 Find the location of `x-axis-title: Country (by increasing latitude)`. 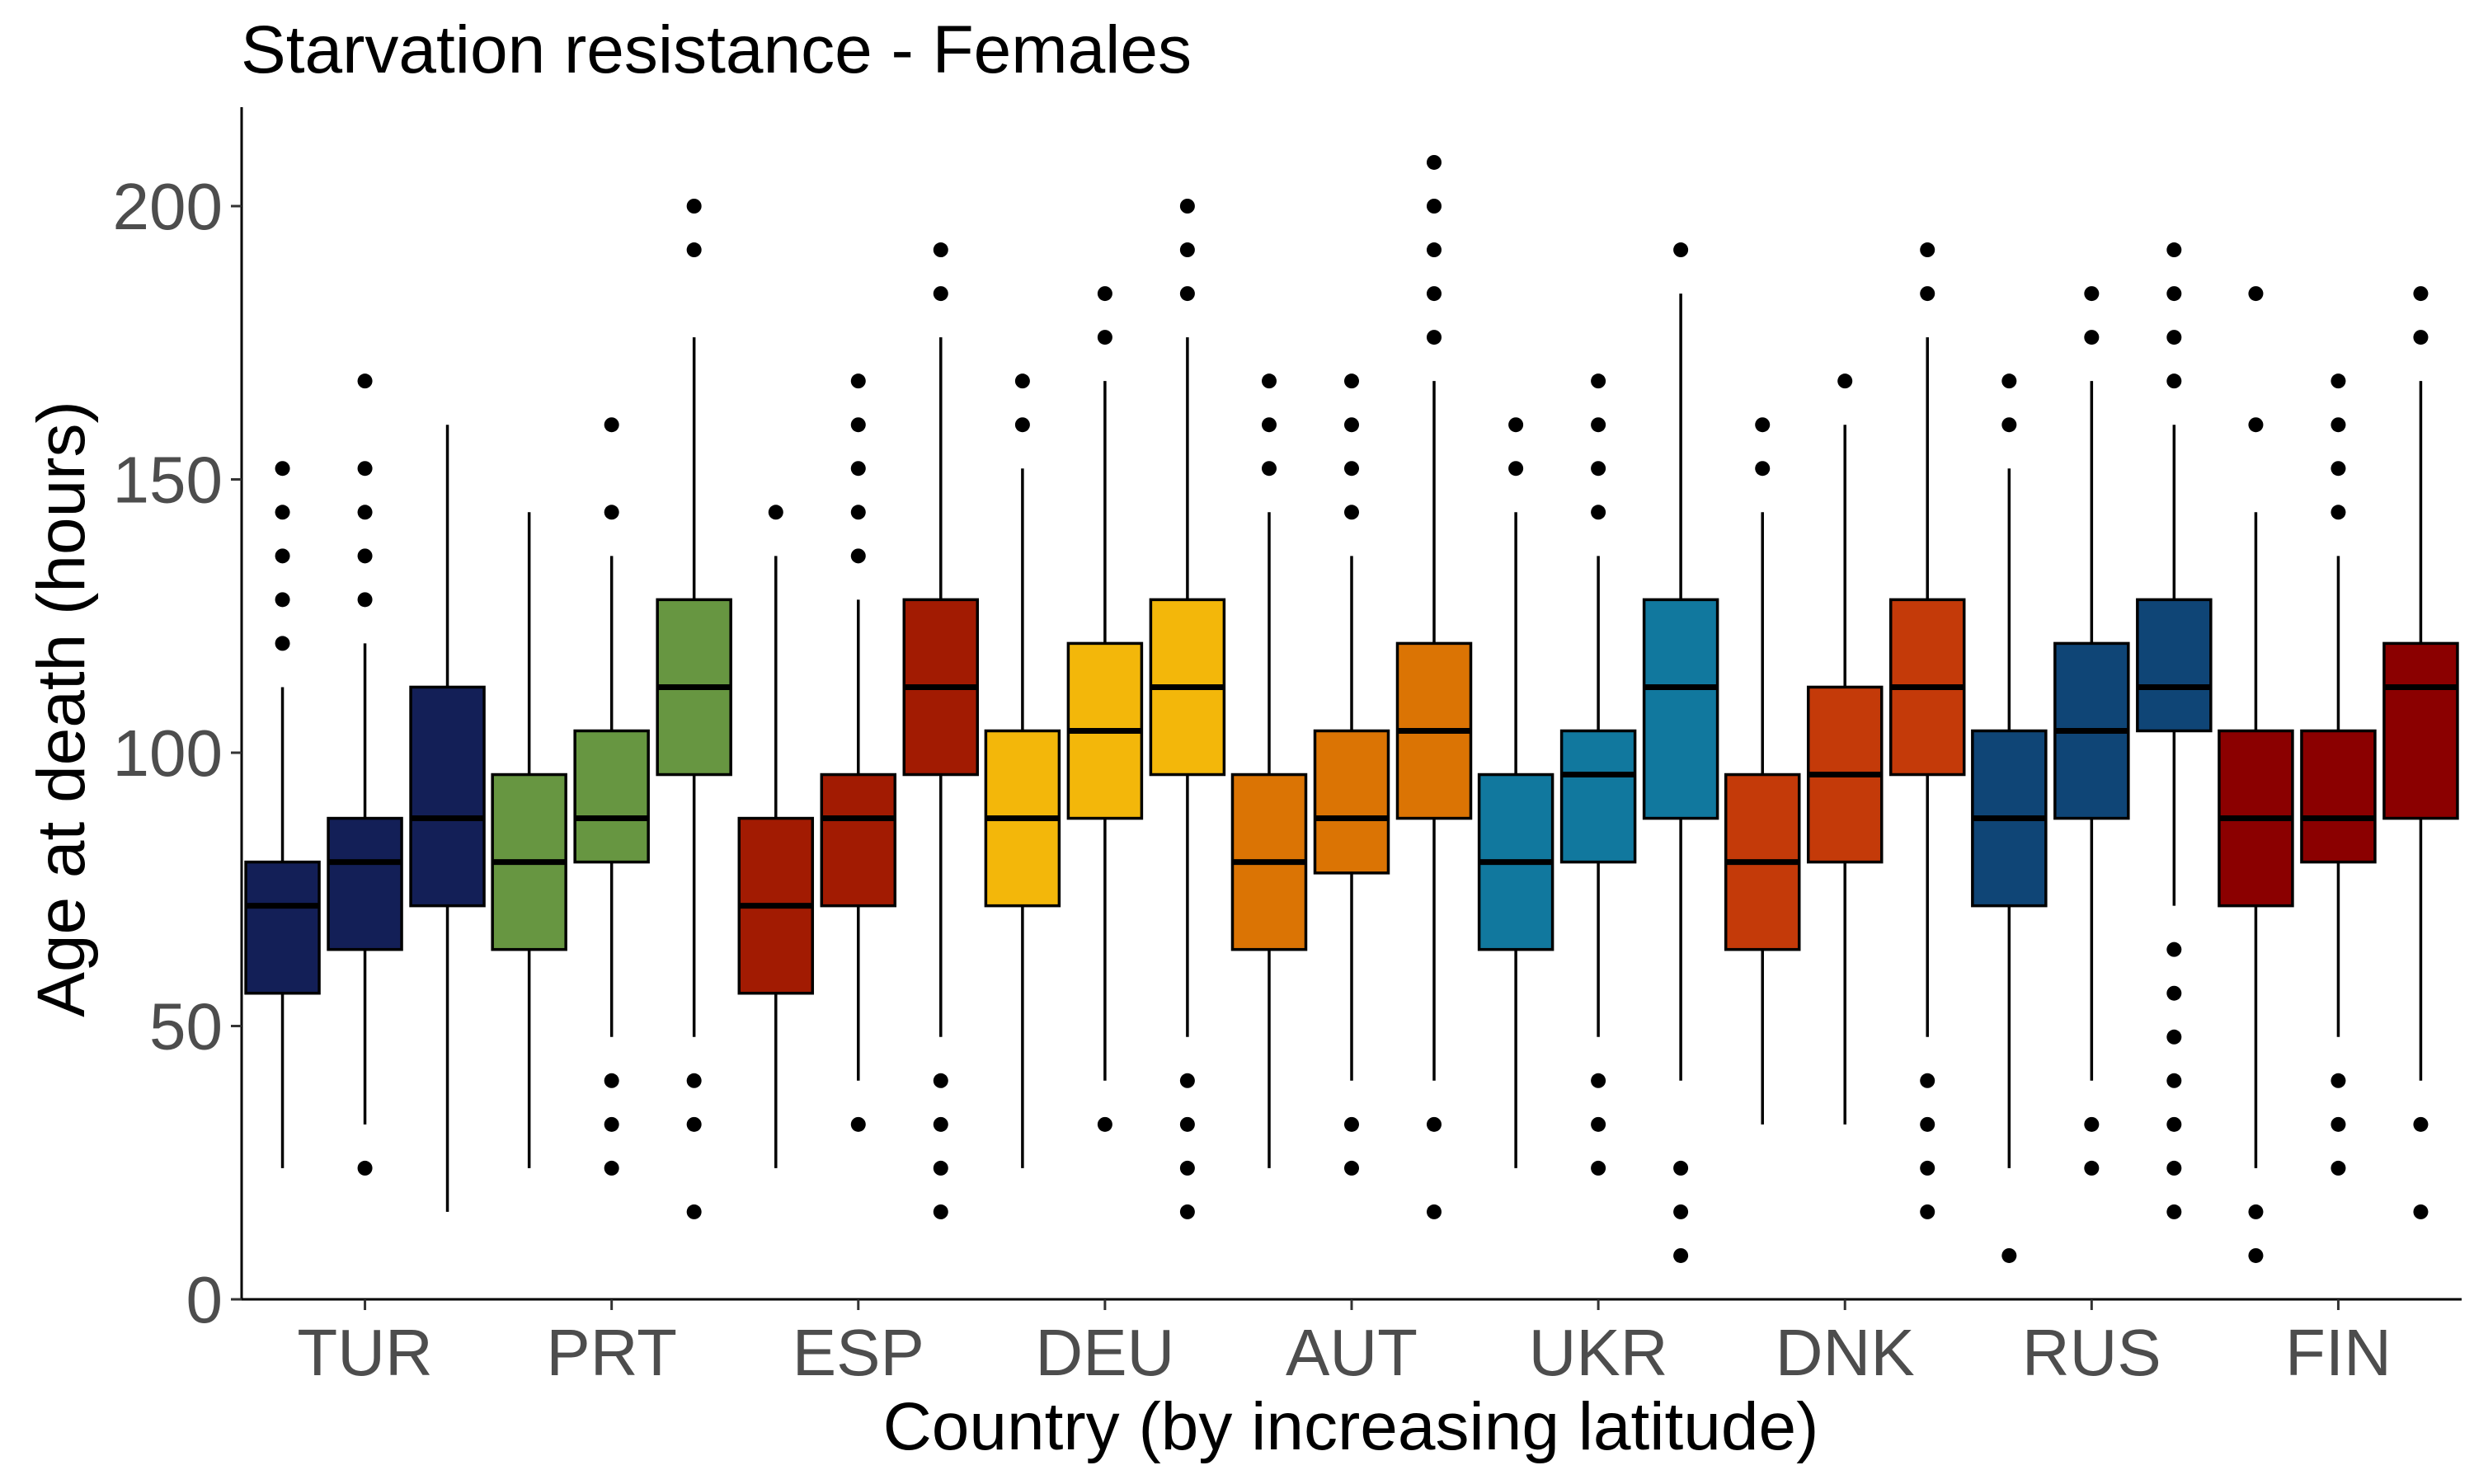

x-axis-title: Country (by increasing latitude) is located at coordinates (1351, 1426).